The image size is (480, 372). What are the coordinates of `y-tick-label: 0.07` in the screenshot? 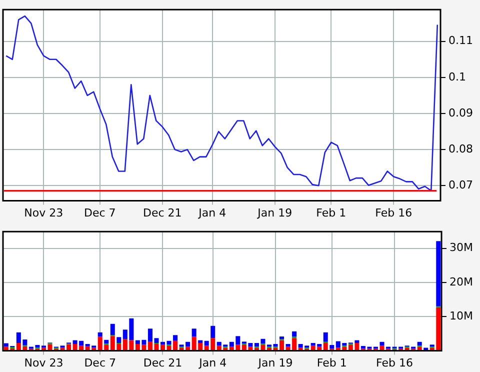 It's located at (461, 185).